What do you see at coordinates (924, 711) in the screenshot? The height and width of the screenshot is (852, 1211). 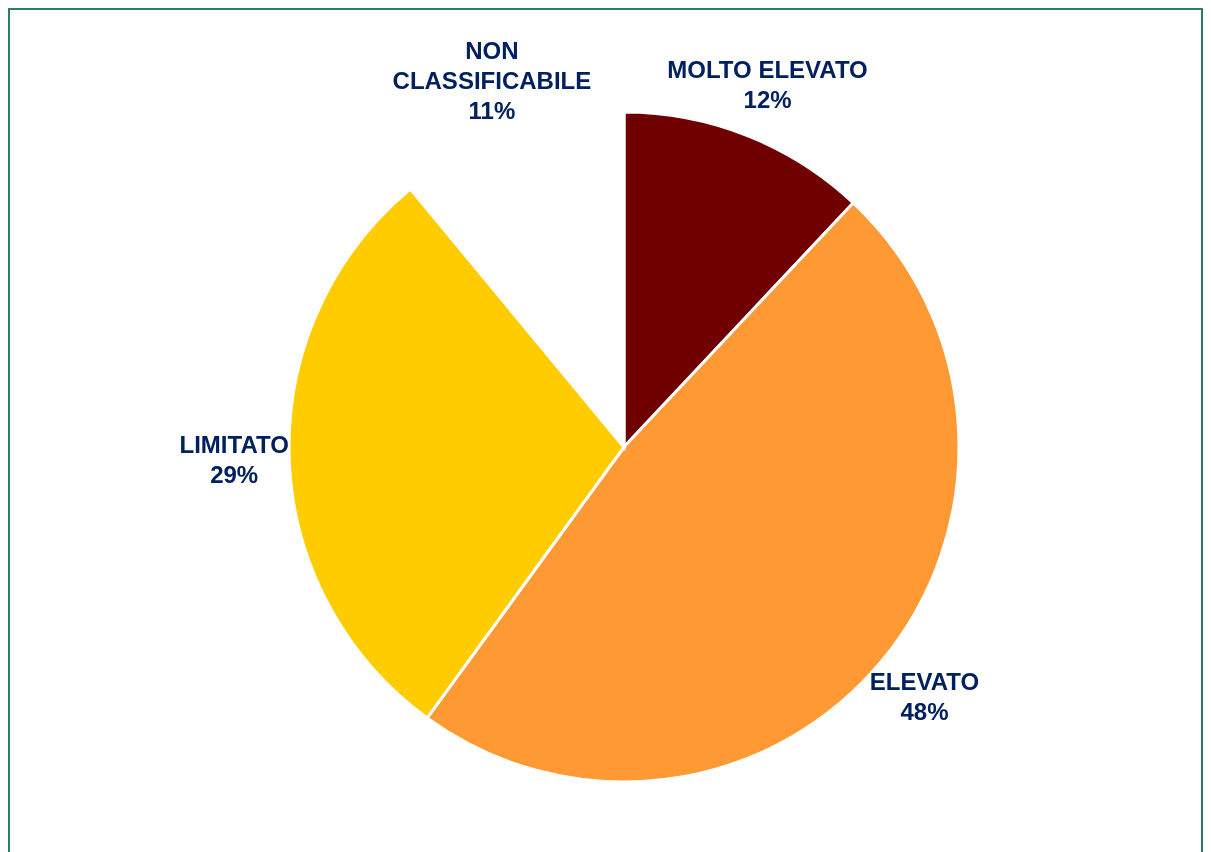 I see `data-label: 48%` at bounding box center [924, 711].